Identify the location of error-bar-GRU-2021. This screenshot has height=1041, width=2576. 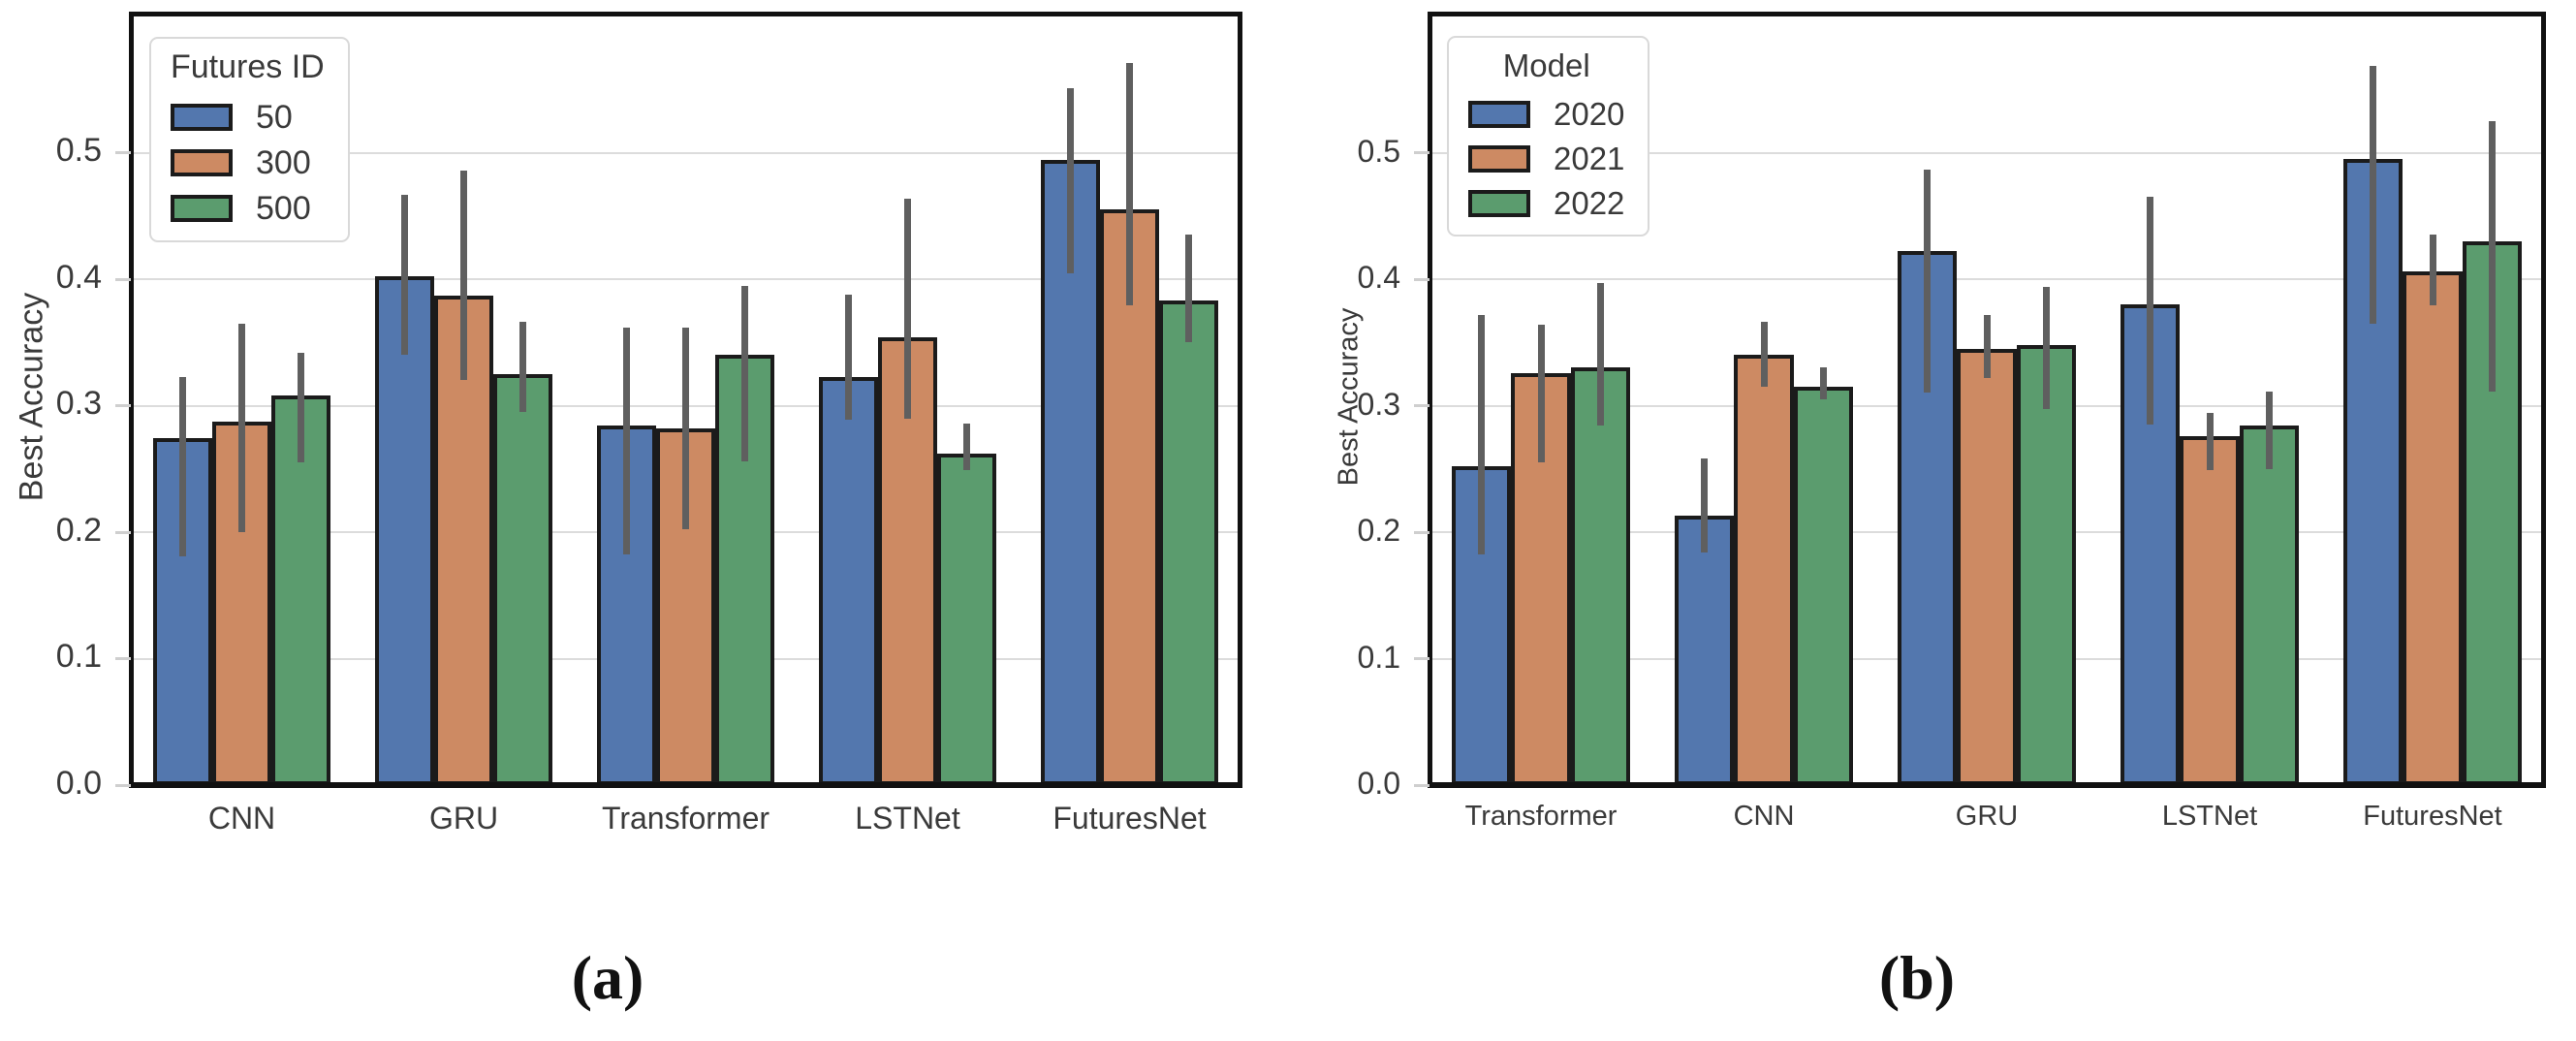
(1987, 346).